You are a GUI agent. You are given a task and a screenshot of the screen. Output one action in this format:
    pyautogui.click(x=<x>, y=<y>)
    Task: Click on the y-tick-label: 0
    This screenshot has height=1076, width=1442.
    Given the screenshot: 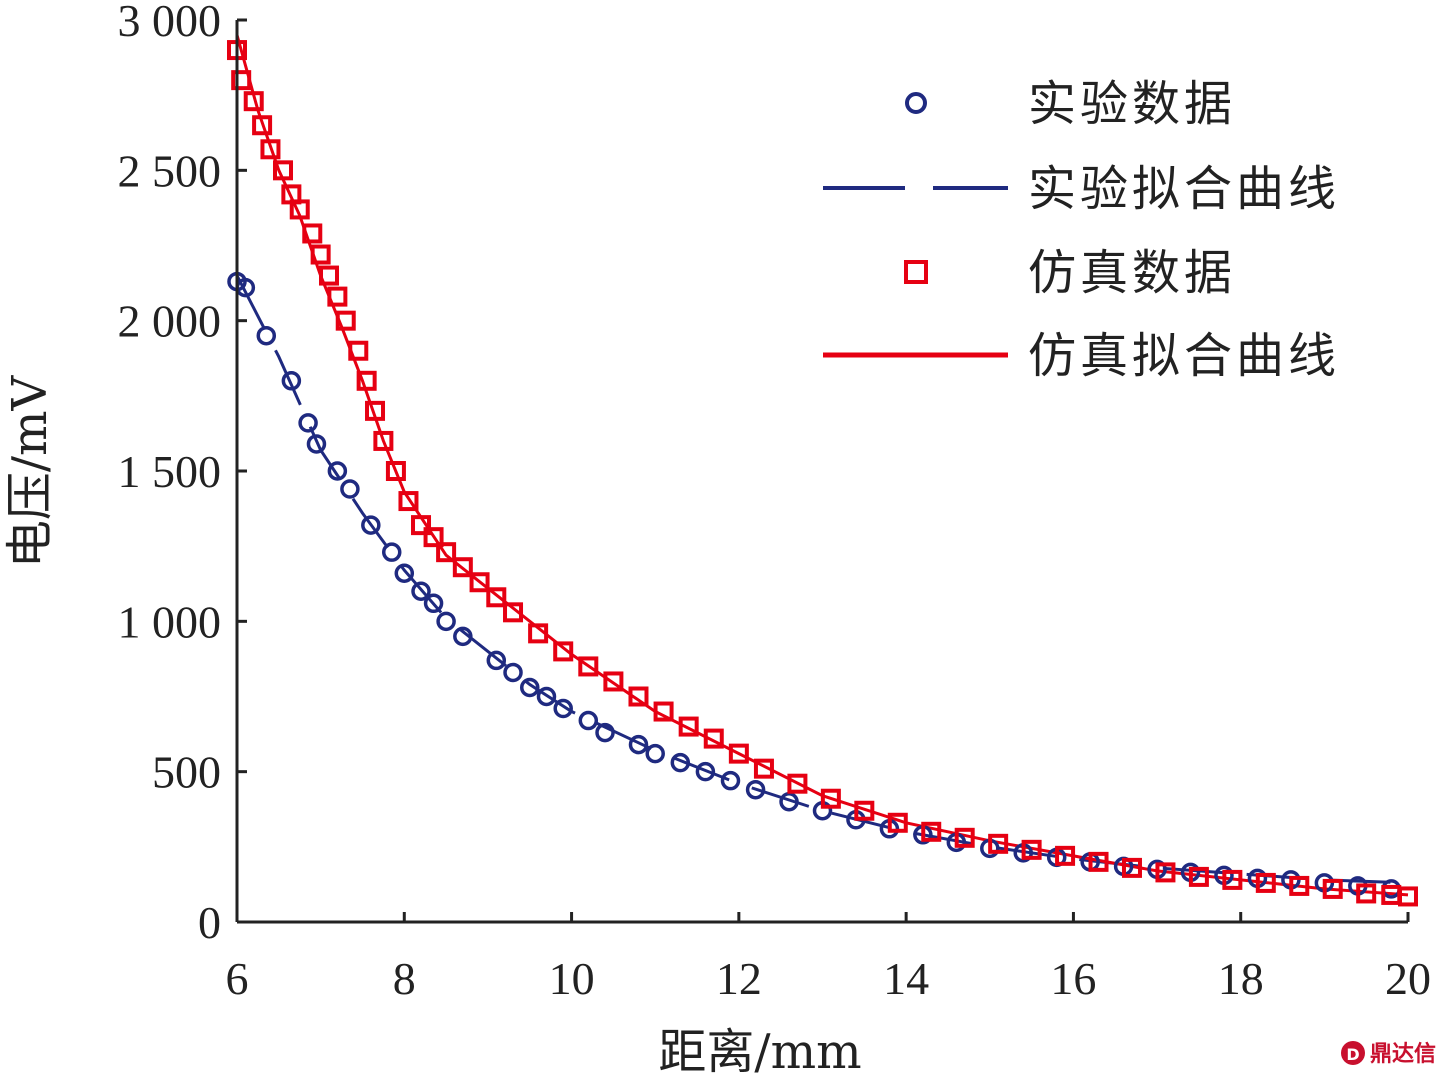 What is the action you would take?
    pyautogui.click(x=209, y=922)
    